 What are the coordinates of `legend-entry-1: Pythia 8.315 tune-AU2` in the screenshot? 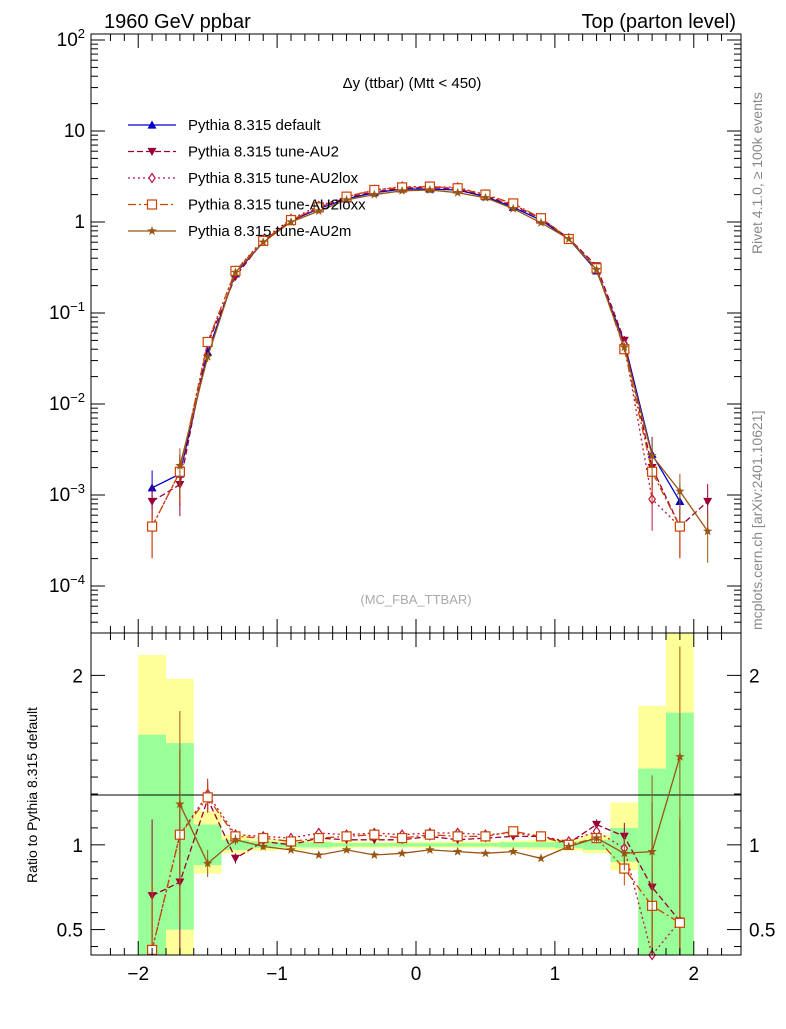 It's located at (233, 152).